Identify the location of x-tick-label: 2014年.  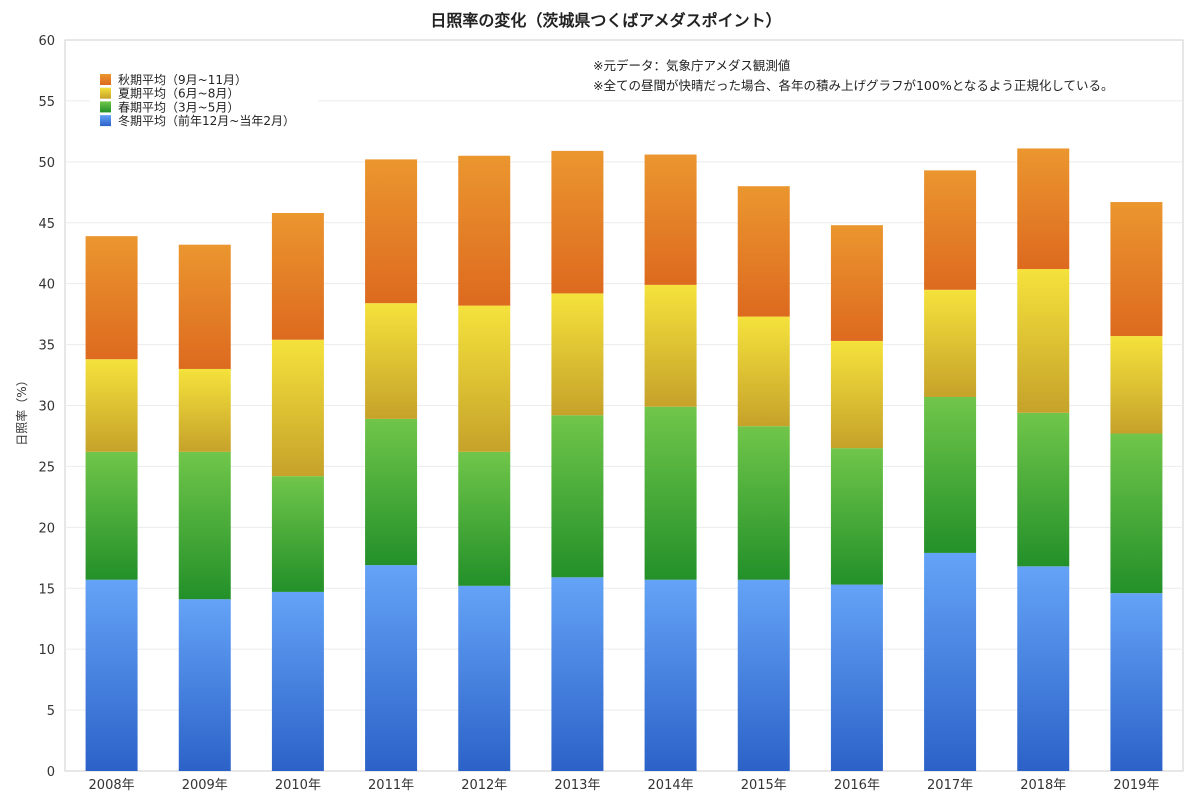
(671, 785).